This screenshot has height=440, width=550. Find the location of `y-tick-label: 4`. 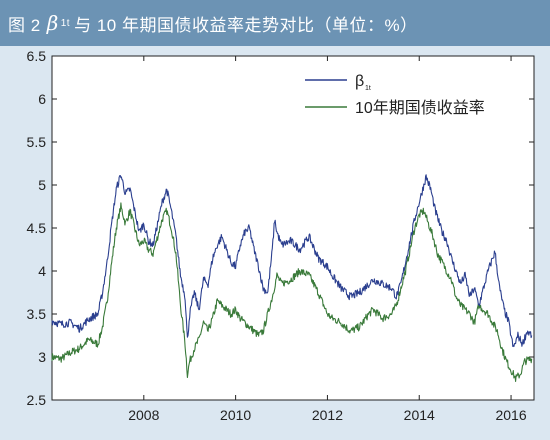

y-tick-label: 4 is located at coordinates (42, 271).